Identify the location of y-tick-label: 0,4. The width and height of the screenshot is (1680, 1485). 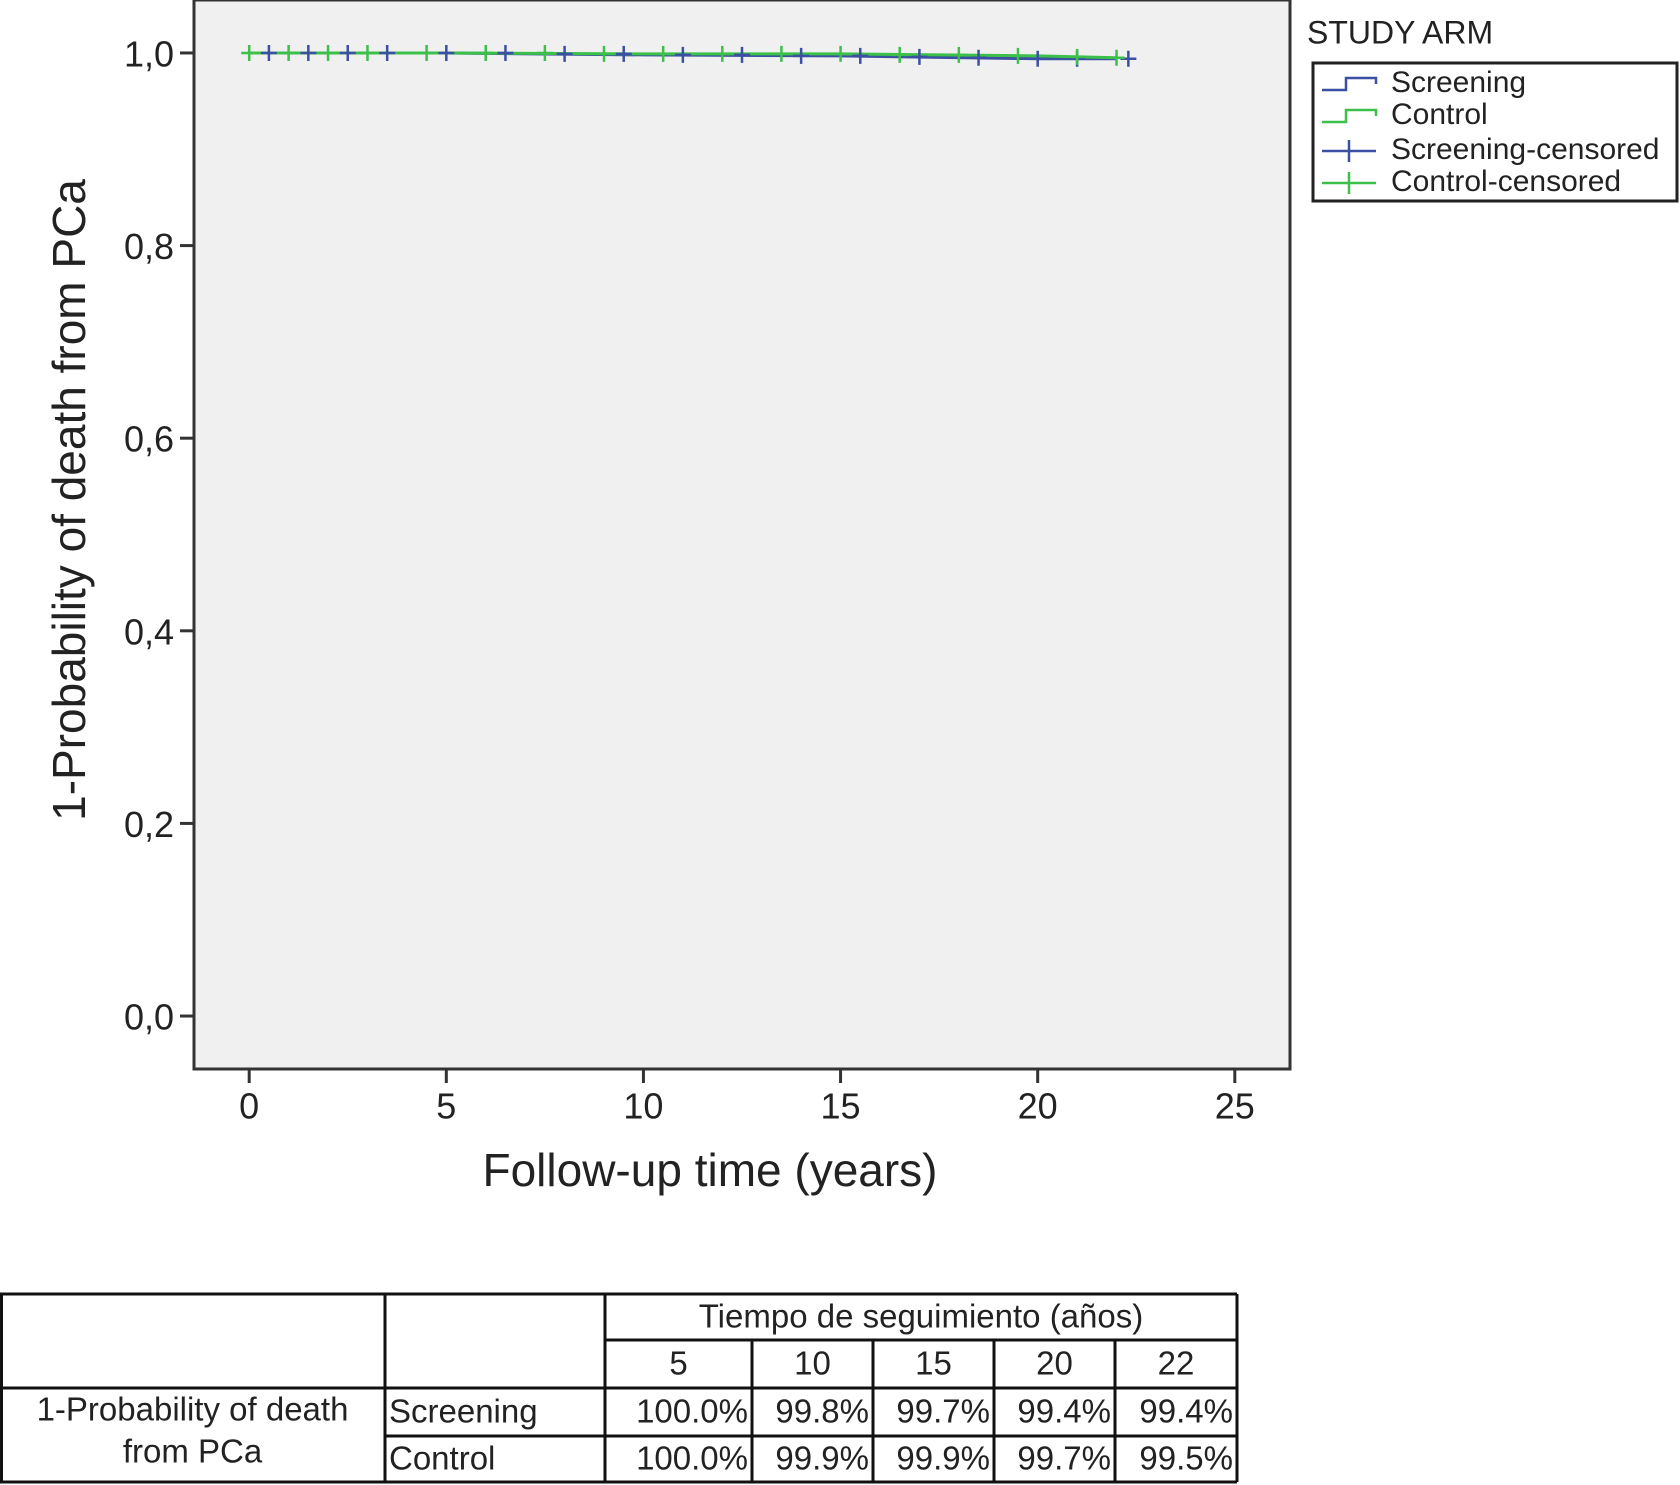
(149, 631).